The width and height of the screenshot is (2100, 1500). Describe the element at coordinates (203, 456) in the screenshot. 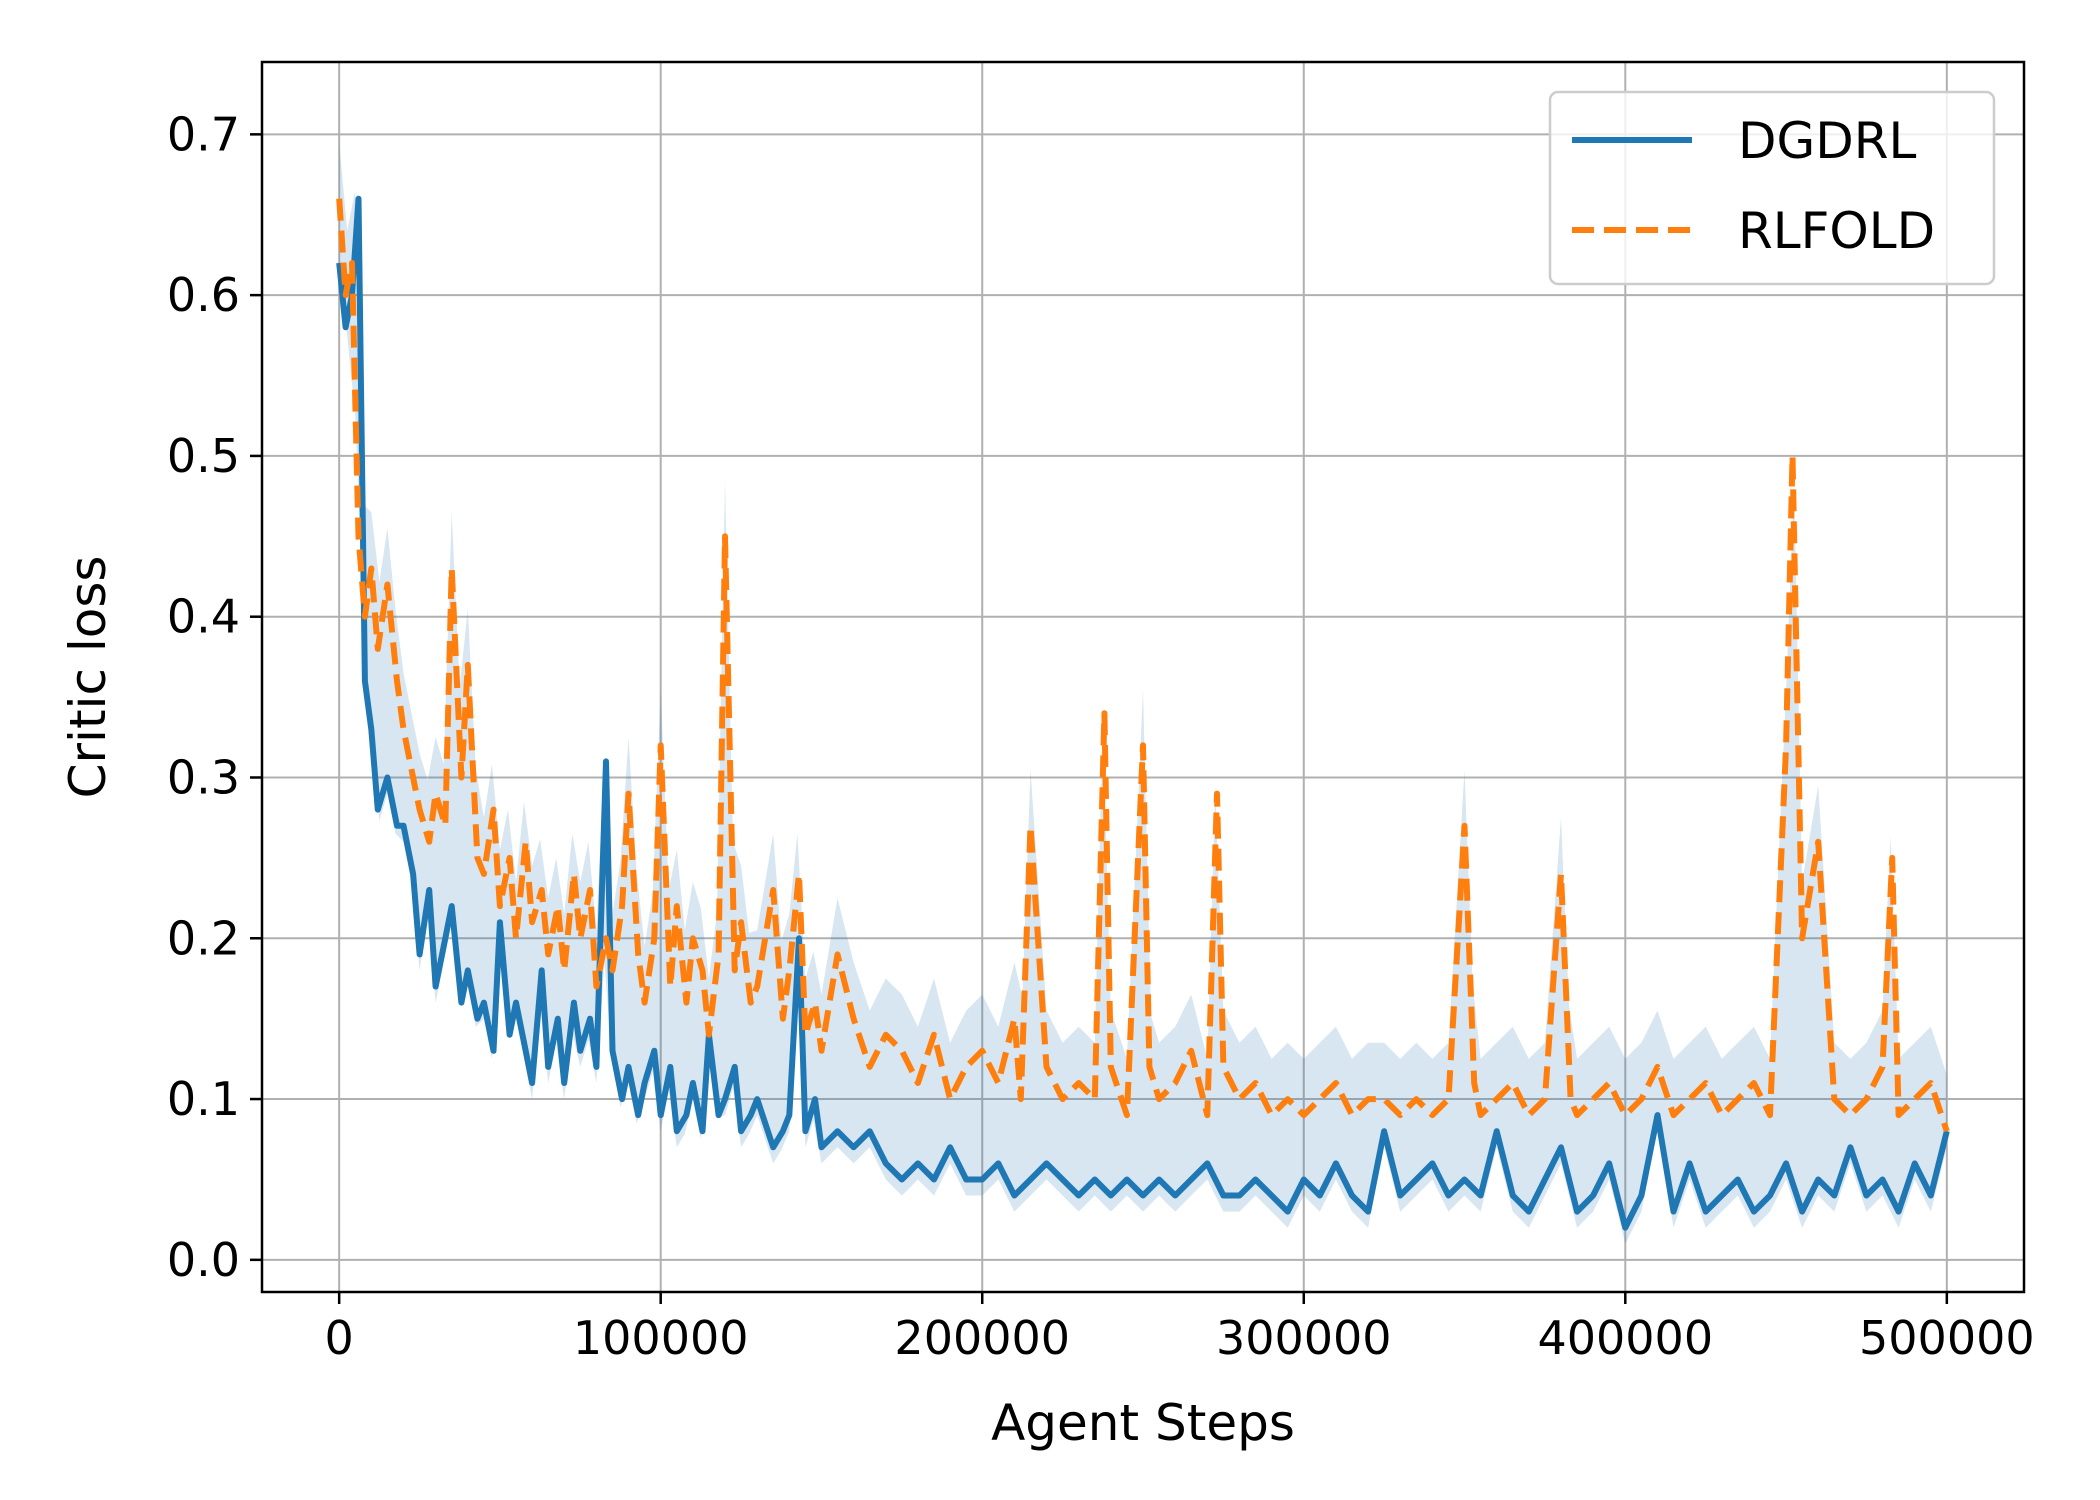

I see `y-tick-label: 0.5` at that location.